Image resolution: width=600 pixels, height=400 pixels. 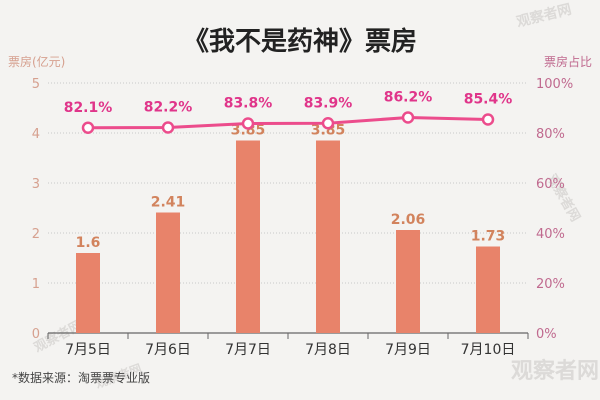 What do you see at coordinates (36, 334) in the screenshot?
I see `y-tick-left: 0` at bounding box center [36, 334].